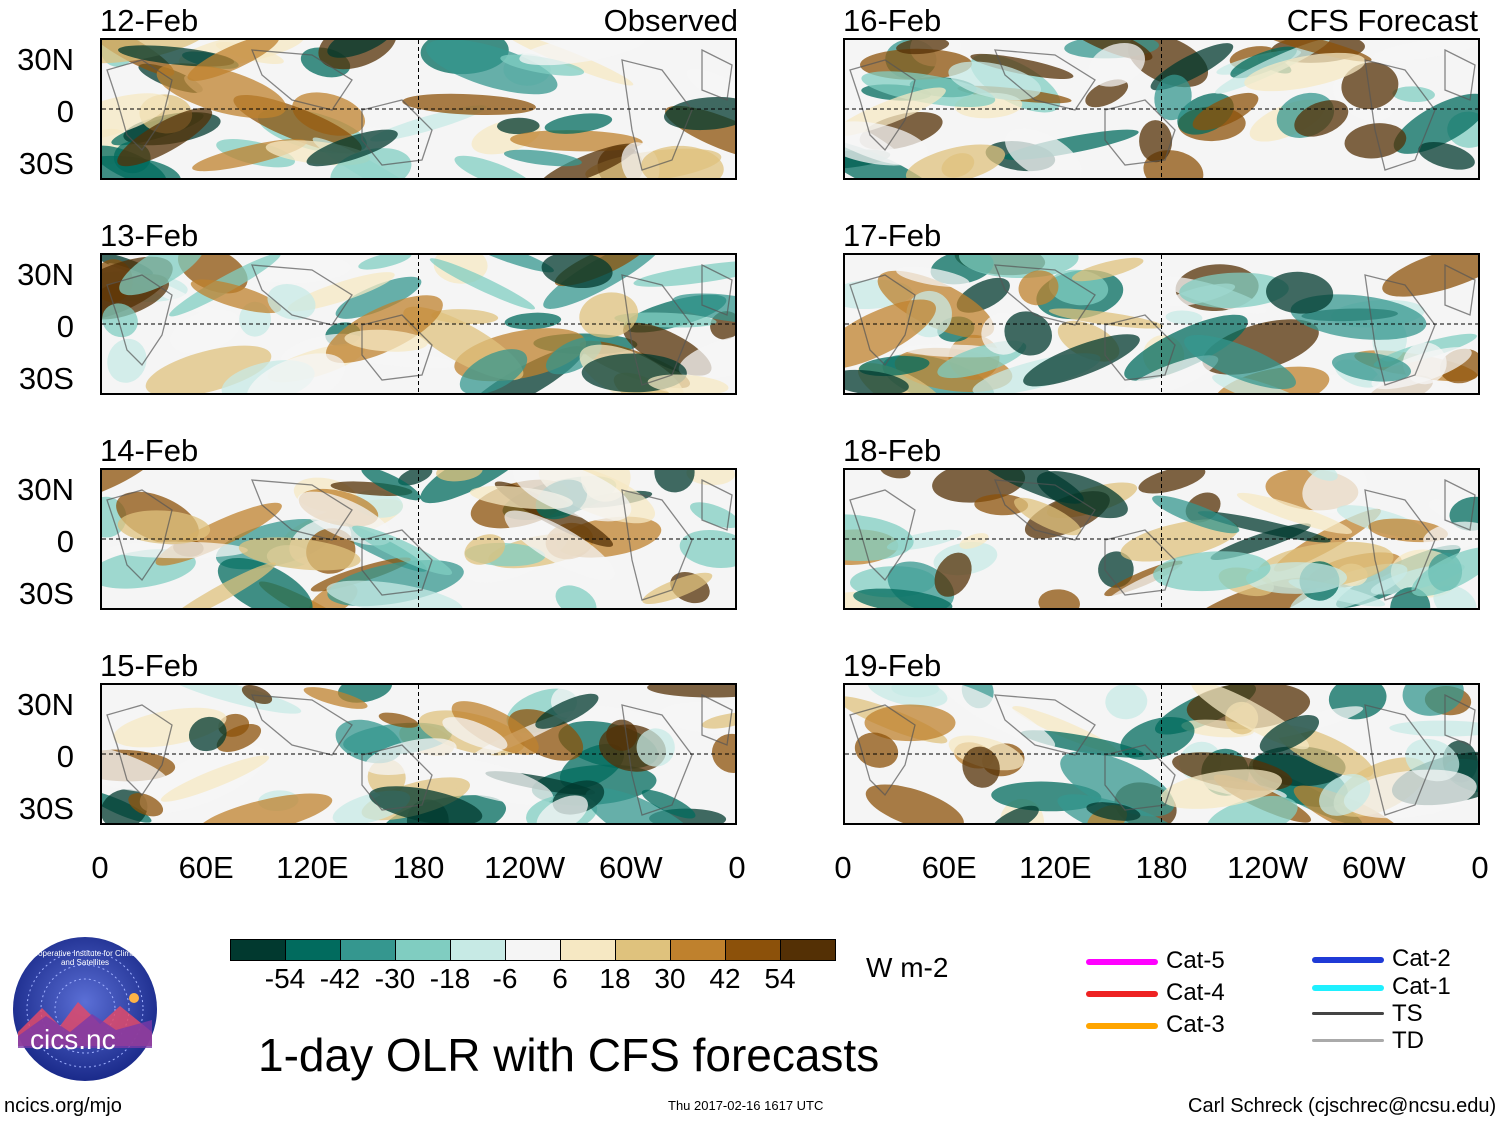 The image size is (1510, 1121). What do you see at coordinates (560, 978) in the screenshot?
I see `colorbar-tick-label: 6` at bounding box center [560, 978].